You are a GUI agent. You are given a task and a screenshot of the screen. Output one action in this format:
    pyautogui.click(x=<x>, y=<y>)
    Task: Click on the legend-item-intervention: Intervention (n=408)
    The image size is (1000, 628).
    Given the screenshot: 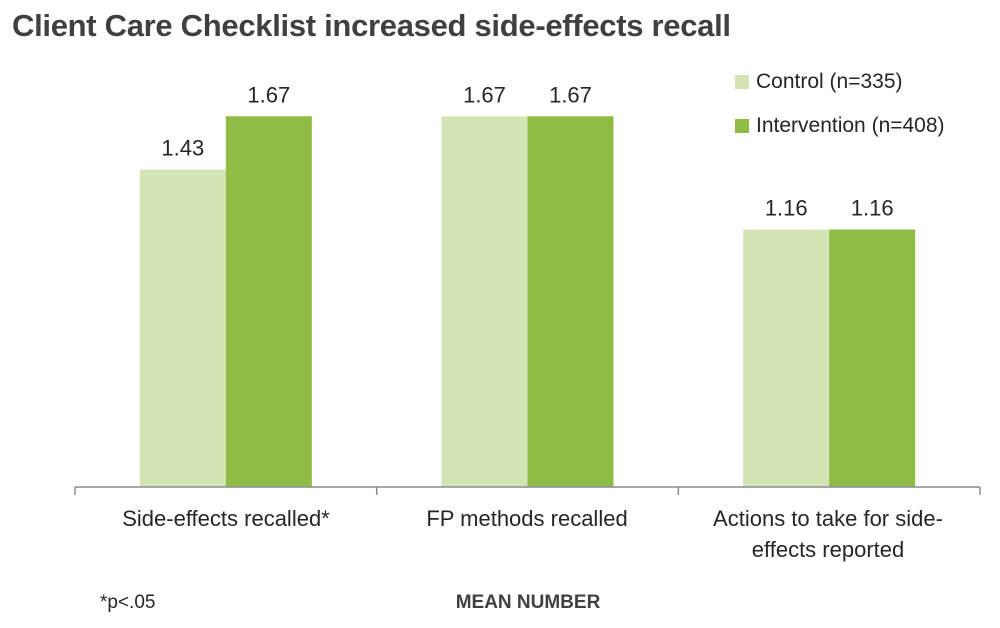 What is the action you would take?
    pyautogui.click(x=840, y=126)
    